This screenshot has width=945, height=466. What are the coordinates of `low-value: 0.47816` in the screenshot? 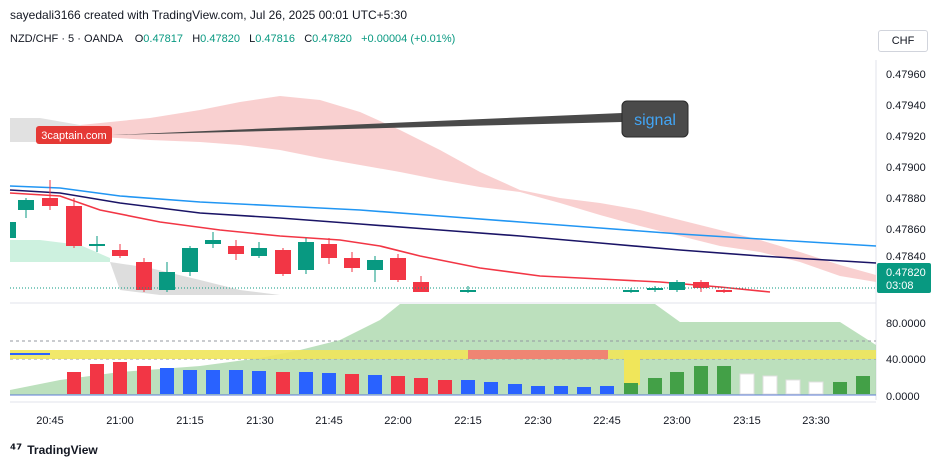 It's located at (275, 39).